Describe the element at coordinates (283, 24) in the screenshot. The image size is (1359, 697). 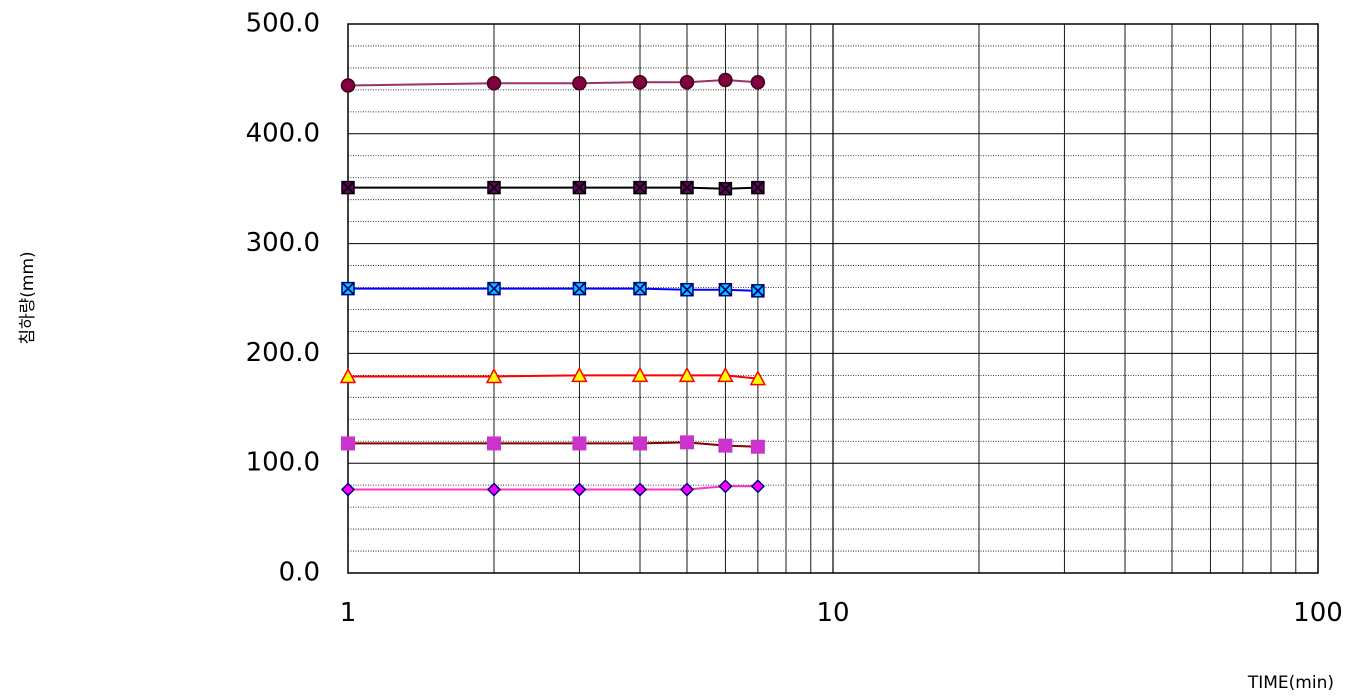
I see `y-tick-label: 500.0` at that location.